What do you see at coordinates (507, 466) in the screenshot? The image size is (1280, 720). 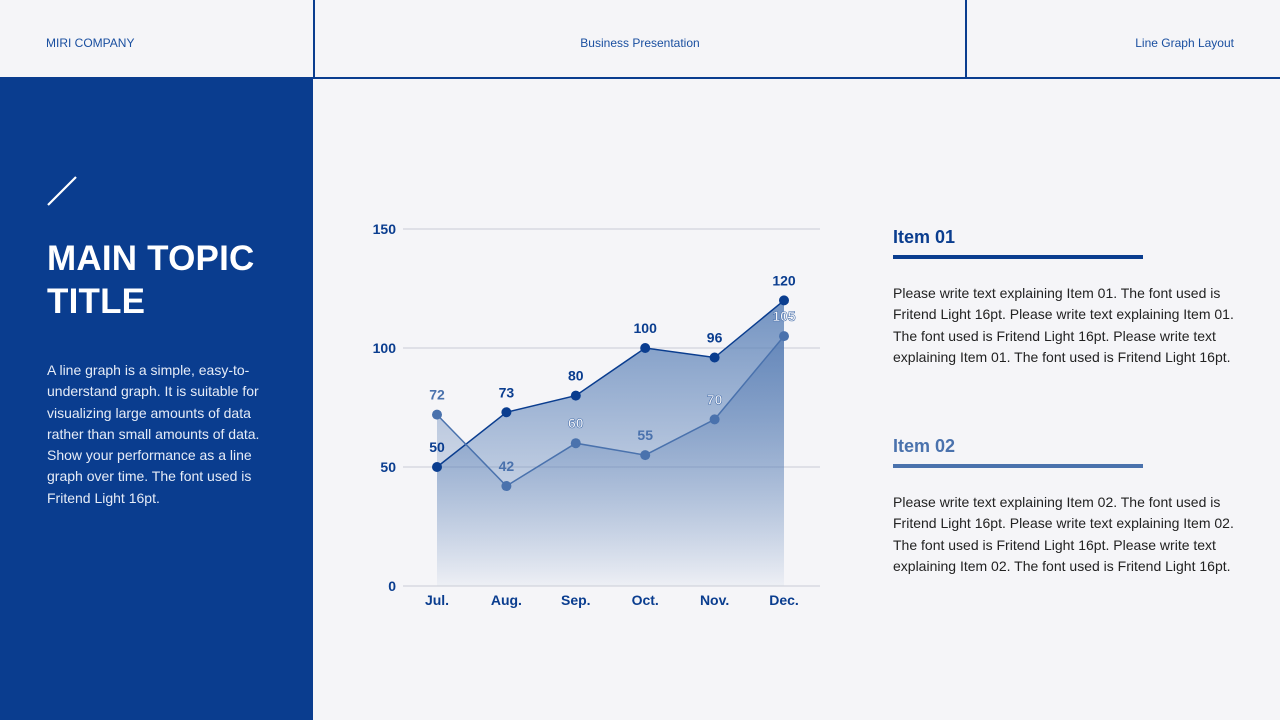 I see `series-2-data-label: 42` at bounding box center [507, 466].